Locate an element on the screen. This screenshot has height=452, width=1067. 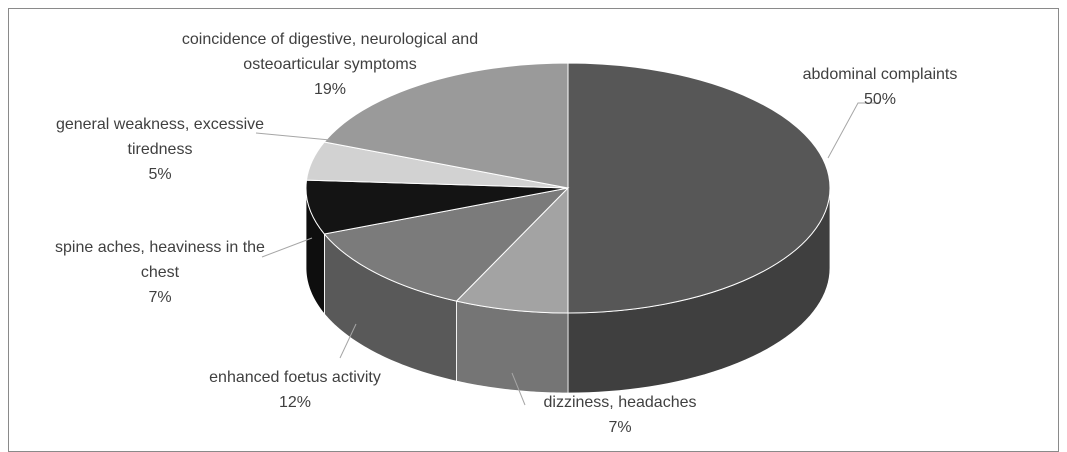
category-name: spine aches, heaviness in the chest is located at coordinates (160, 260).